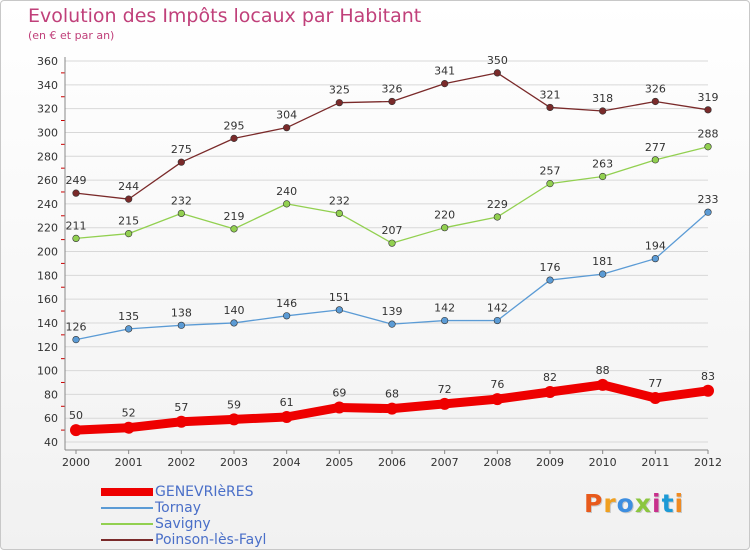 This screenshot has height=550, width=750. I want to click on y-tick-label: 120, so click(47, 347).